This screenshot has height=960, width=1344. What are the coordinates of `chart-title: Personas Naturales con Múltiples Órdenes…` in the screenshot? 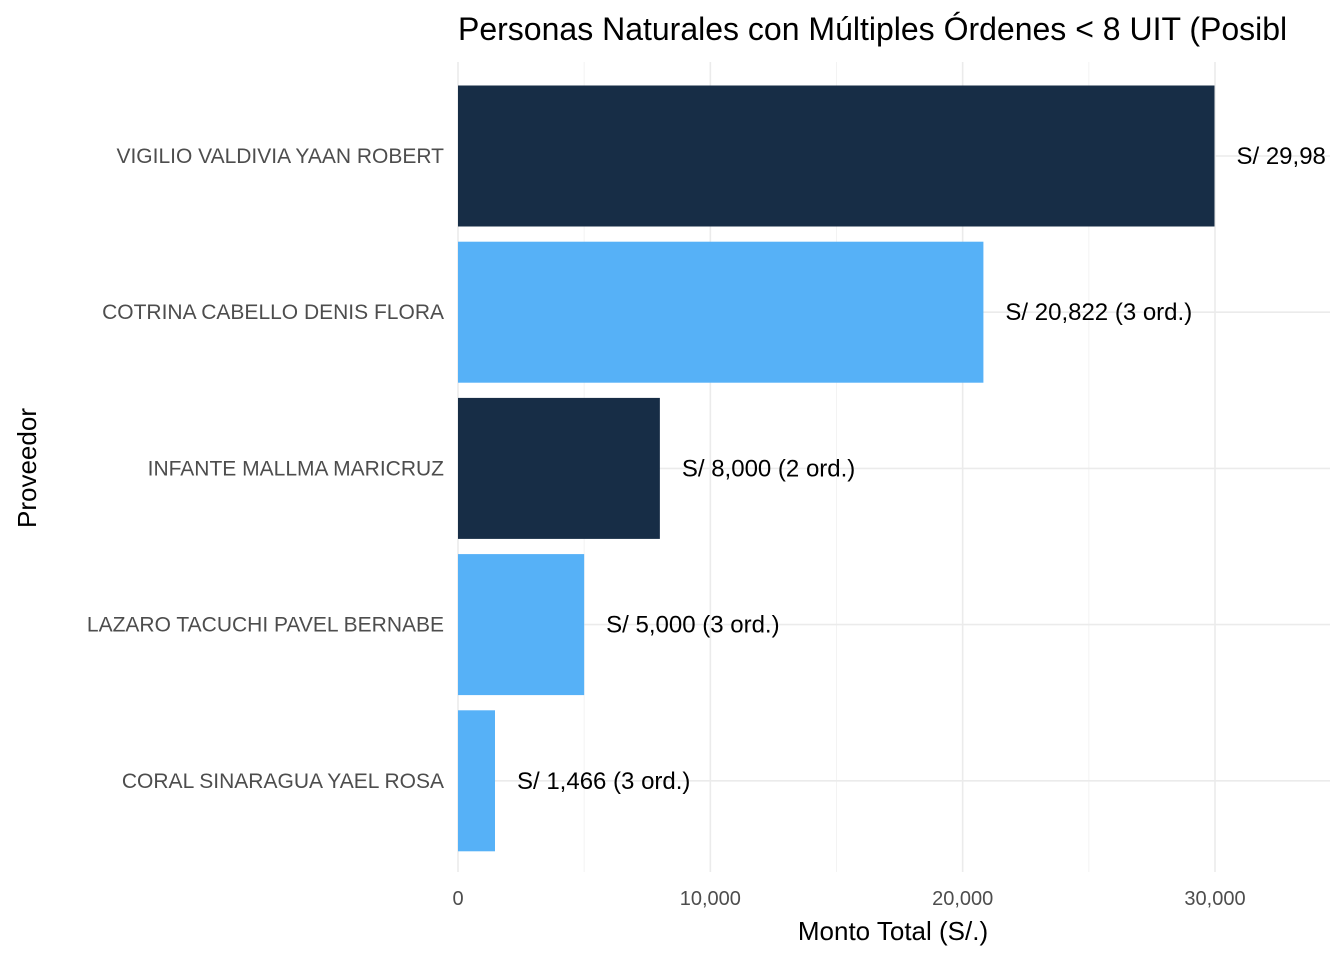 It's located at (872, 29).